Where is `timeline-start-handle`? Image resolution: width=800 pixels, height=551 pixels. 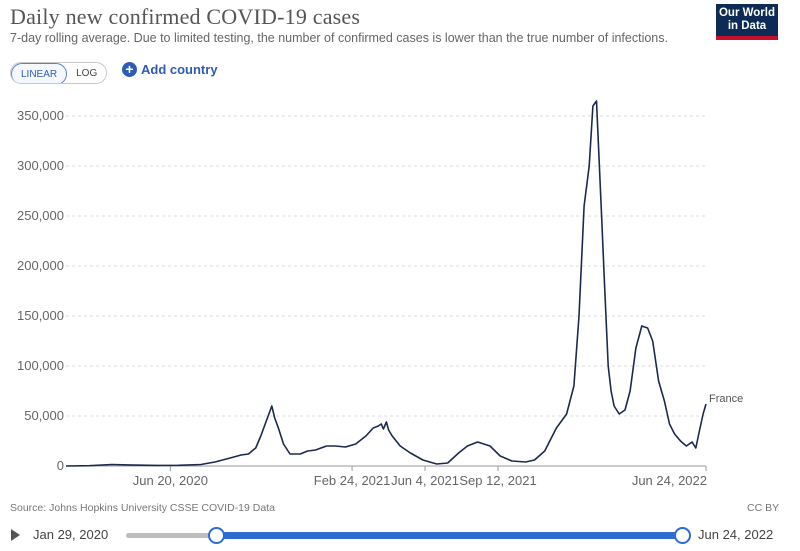 timeline-start-handle is located at coordinates (216, 535).